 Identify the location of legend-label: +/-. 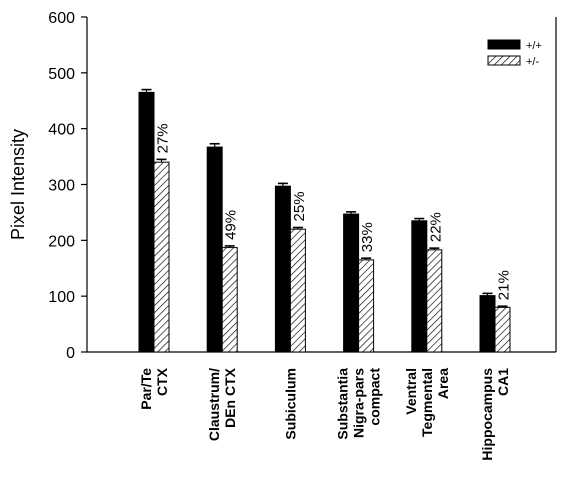
(532, 62).